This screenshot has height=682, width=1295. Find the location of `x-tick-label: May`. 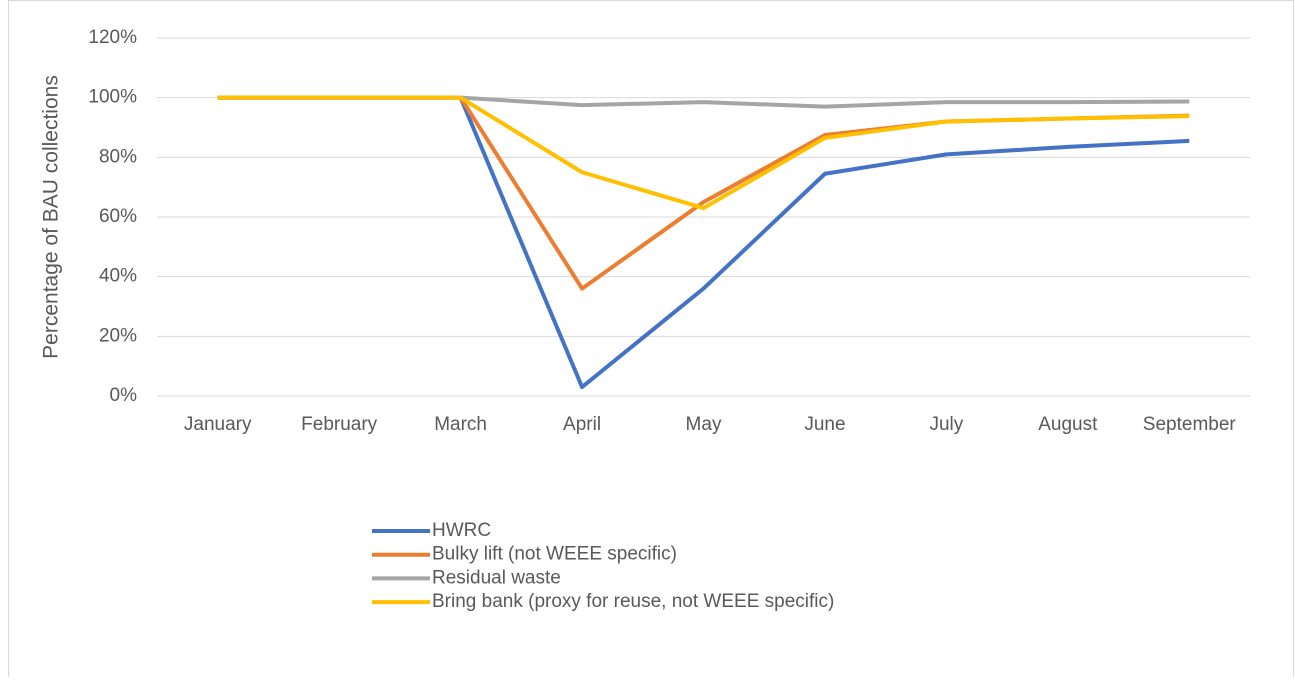

x-tick-label: May is located at coordinates (704, 424).